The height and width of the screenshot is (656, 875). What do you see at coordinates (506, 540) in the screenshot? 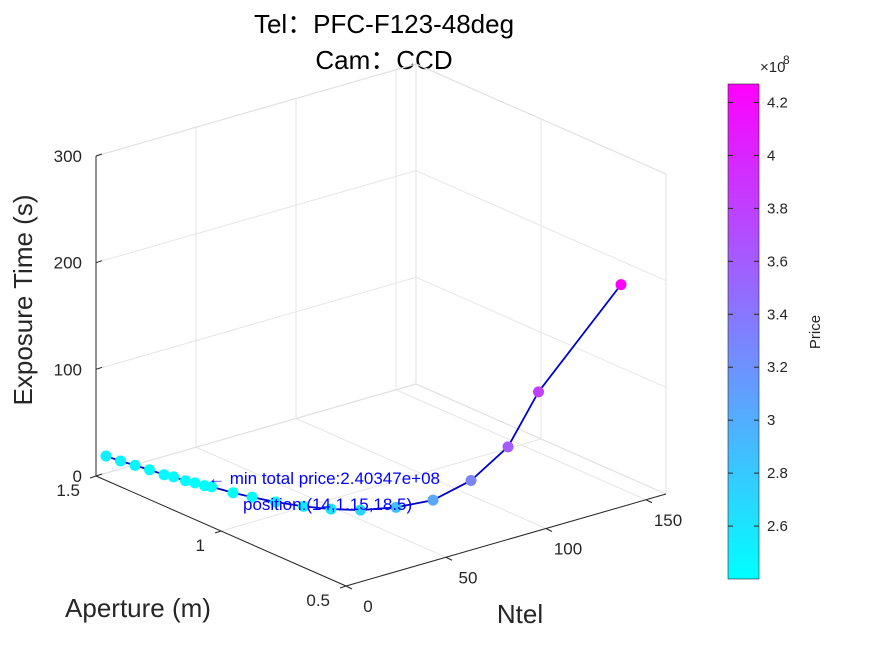
I see `x-axis-line` at bounding box center [506, 540].